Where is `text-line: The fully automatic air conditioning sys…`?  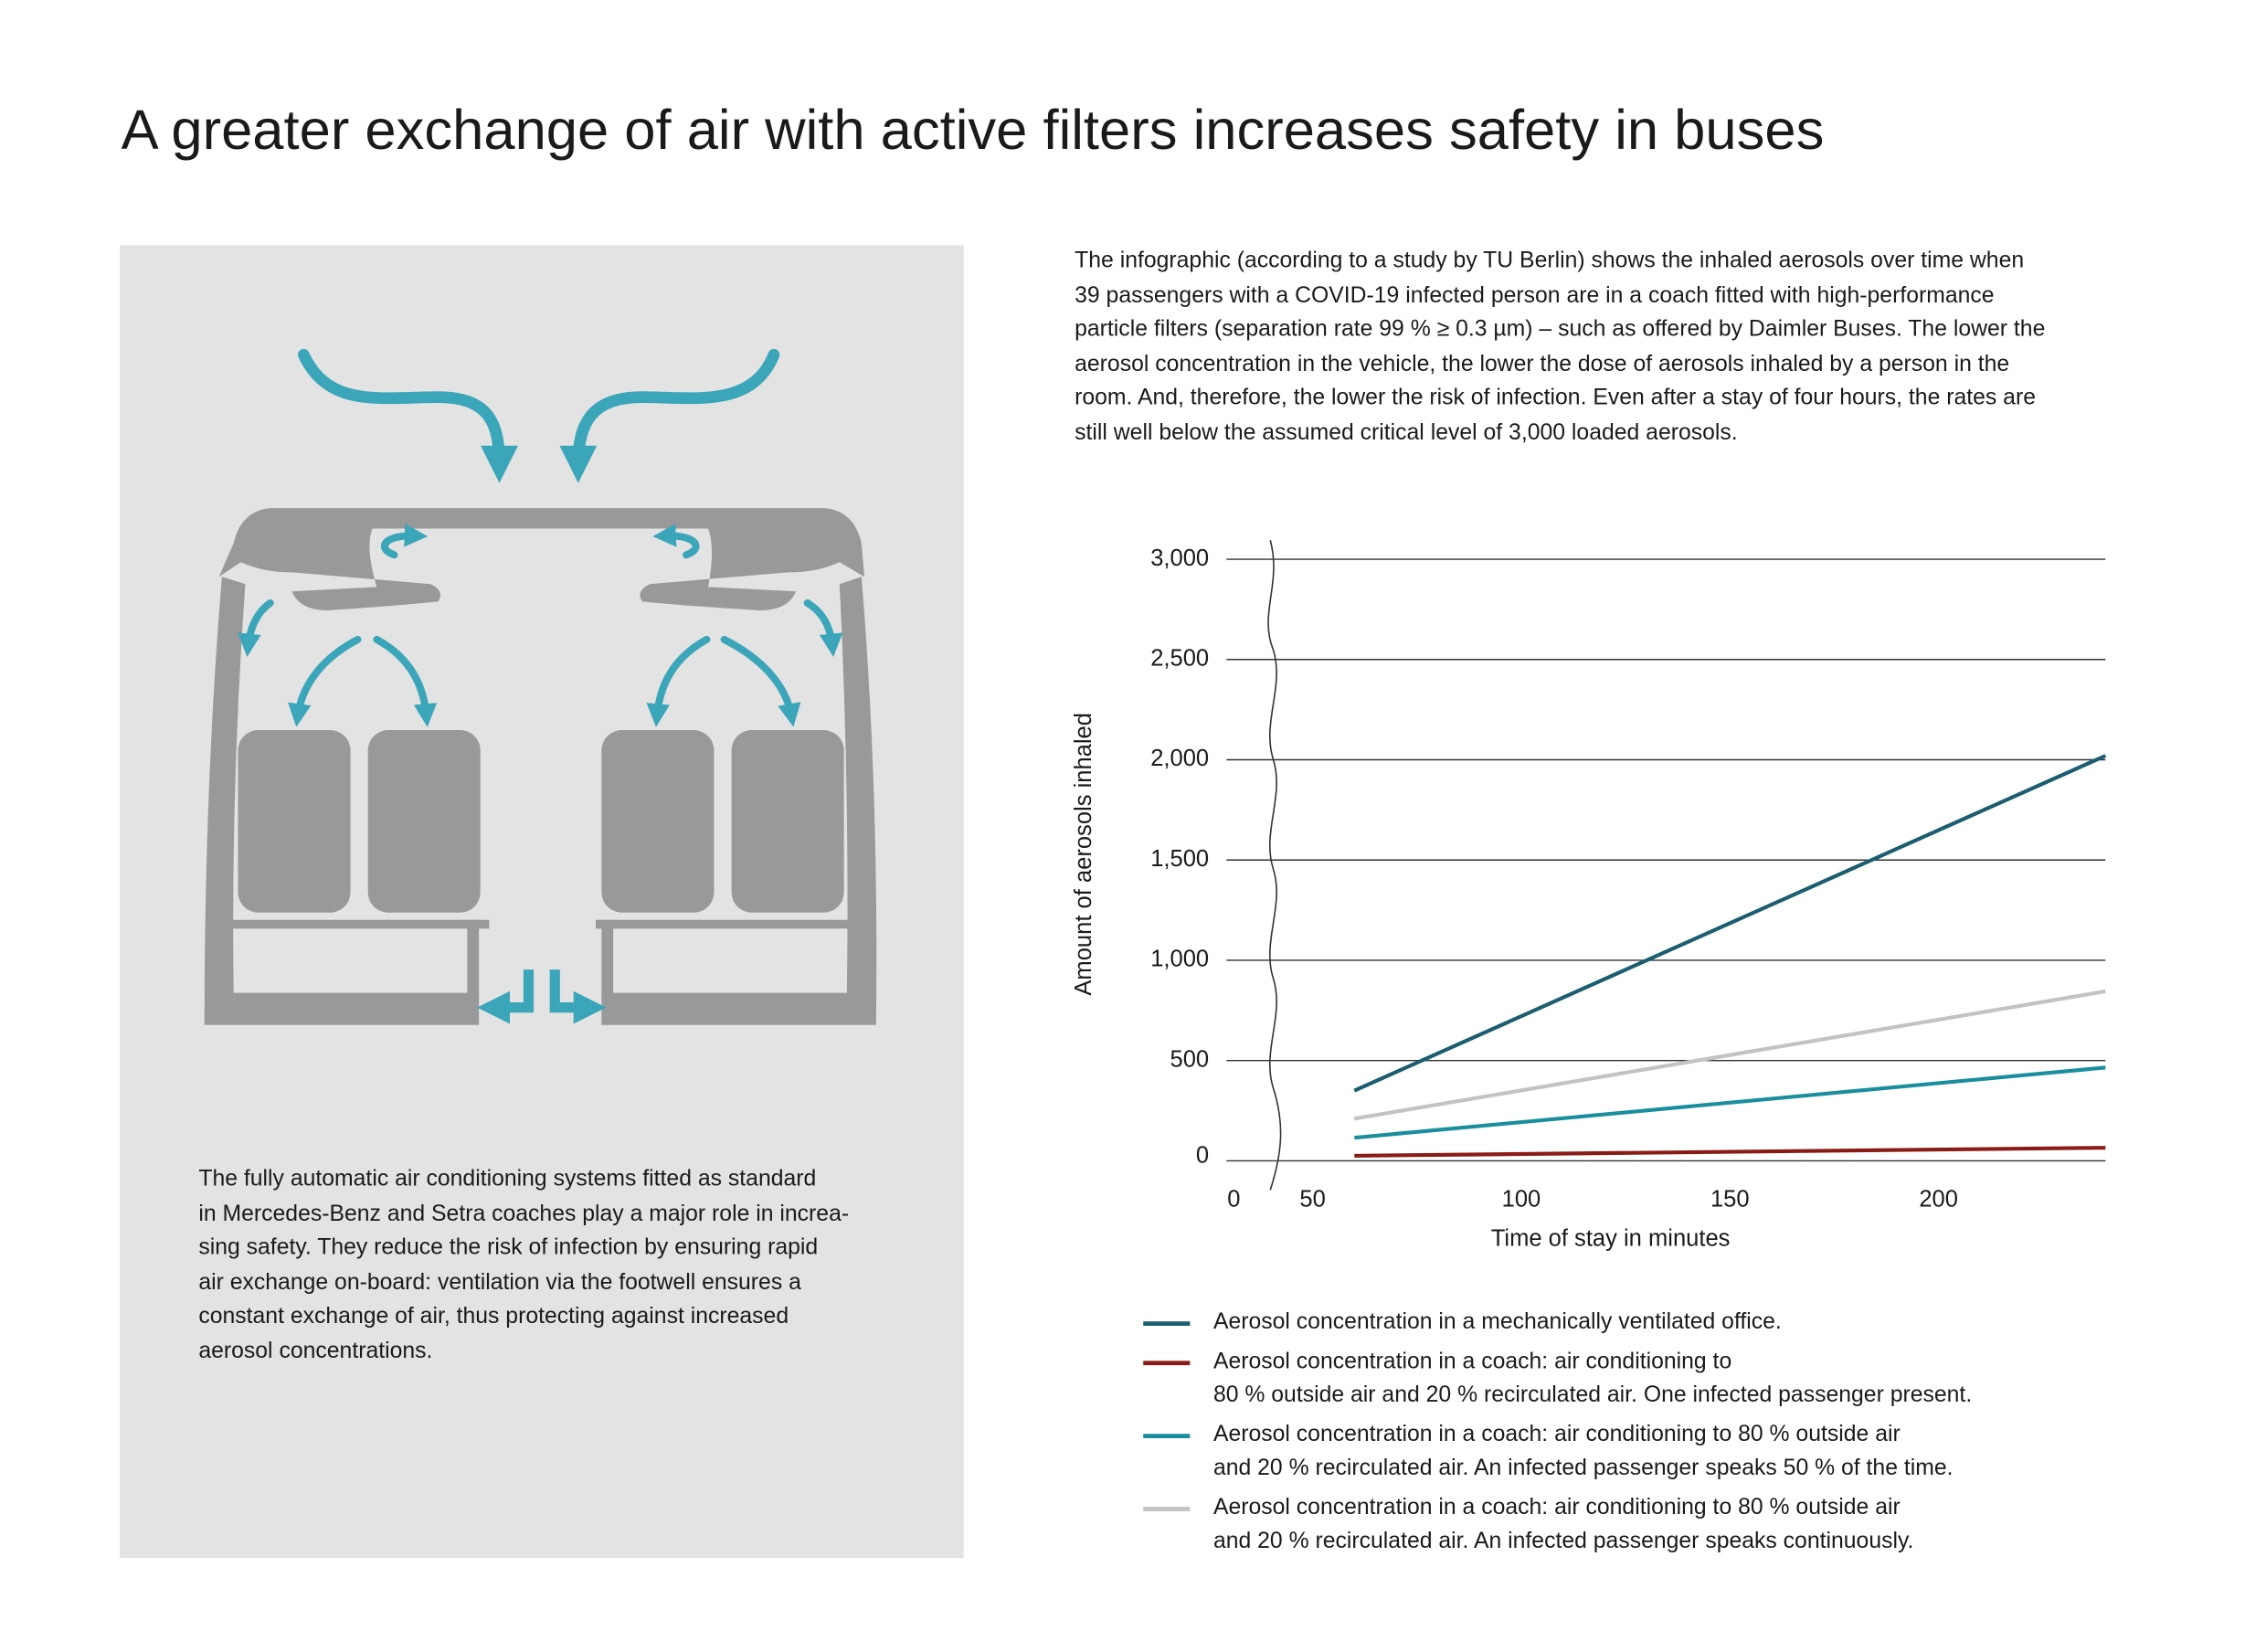 text-line: The fully automatic air conditioning sys… is located at coordinates (507, 1178).